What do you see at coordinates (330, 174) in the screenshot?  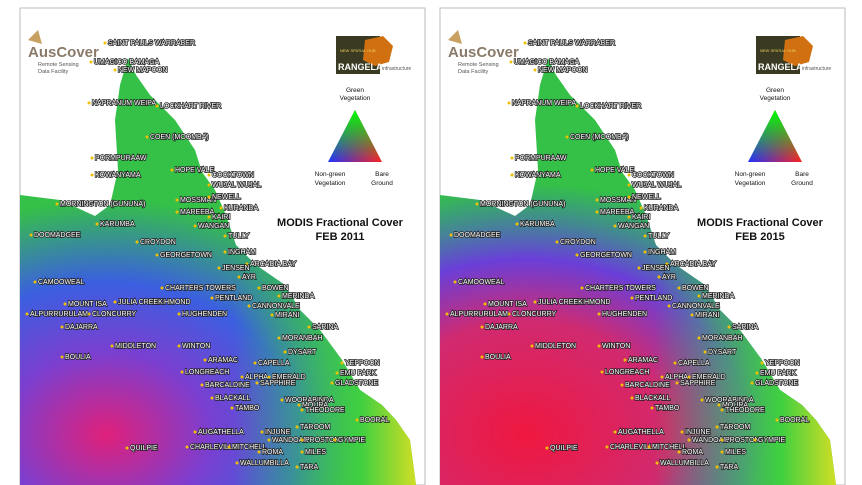 I see `legend-label: Non-green` at bounding box center [330, 174].